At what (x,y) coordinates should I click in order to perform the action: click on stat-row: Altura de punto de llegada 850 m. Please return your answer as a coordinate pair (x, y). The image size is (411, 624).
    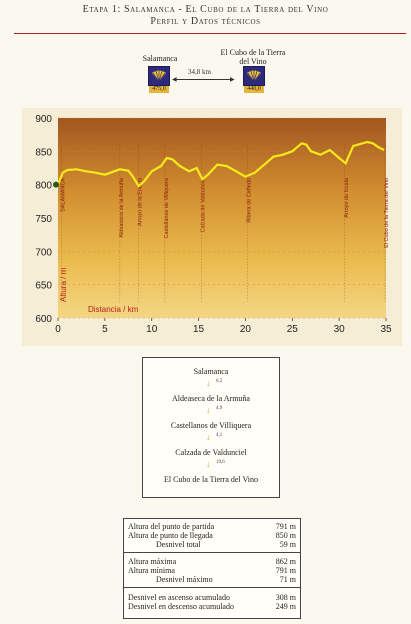
    Looking at the image, I should click on (212, 535).